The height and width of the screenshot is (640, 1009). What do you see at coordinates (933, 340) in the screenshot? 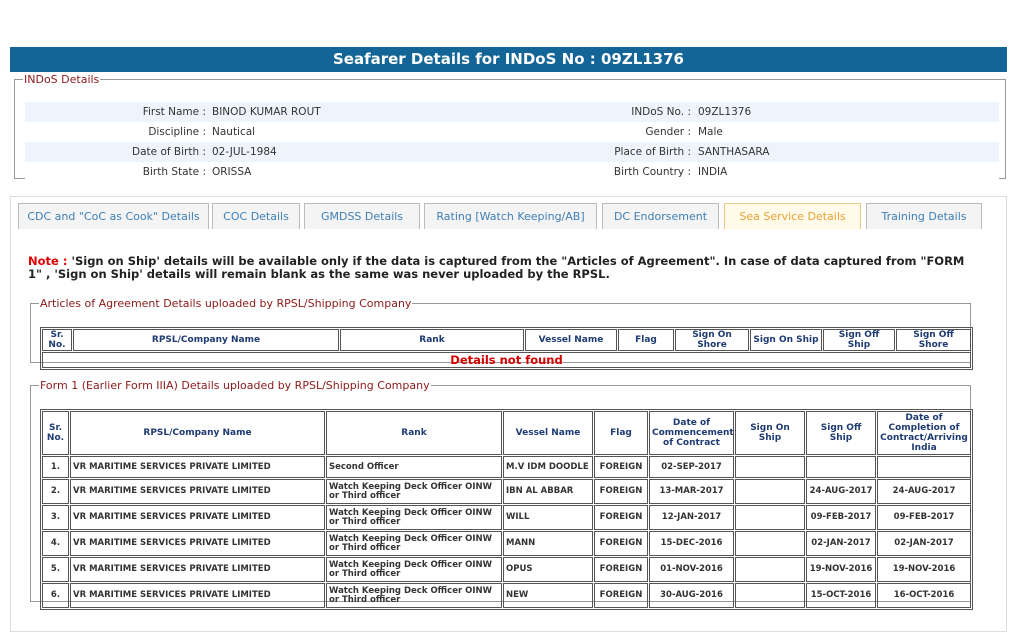
I see `column-header: Sign Off Shore` at bounding box center [933, 340].